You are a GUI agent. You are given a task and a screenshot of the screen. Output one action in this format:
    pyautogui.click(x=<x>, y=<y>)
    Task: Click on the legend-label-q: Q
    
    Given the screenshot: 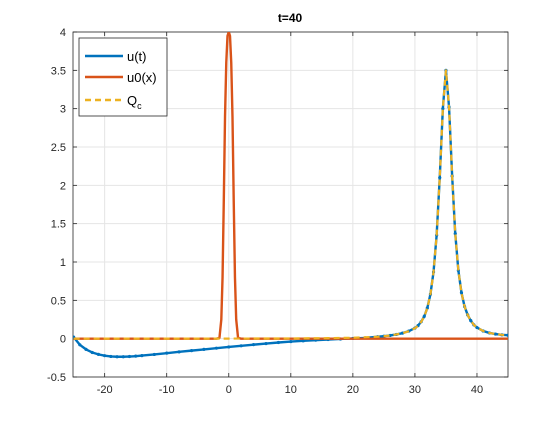 What is the action you would take?
    pyautogui.click(x=132, y=100)
    